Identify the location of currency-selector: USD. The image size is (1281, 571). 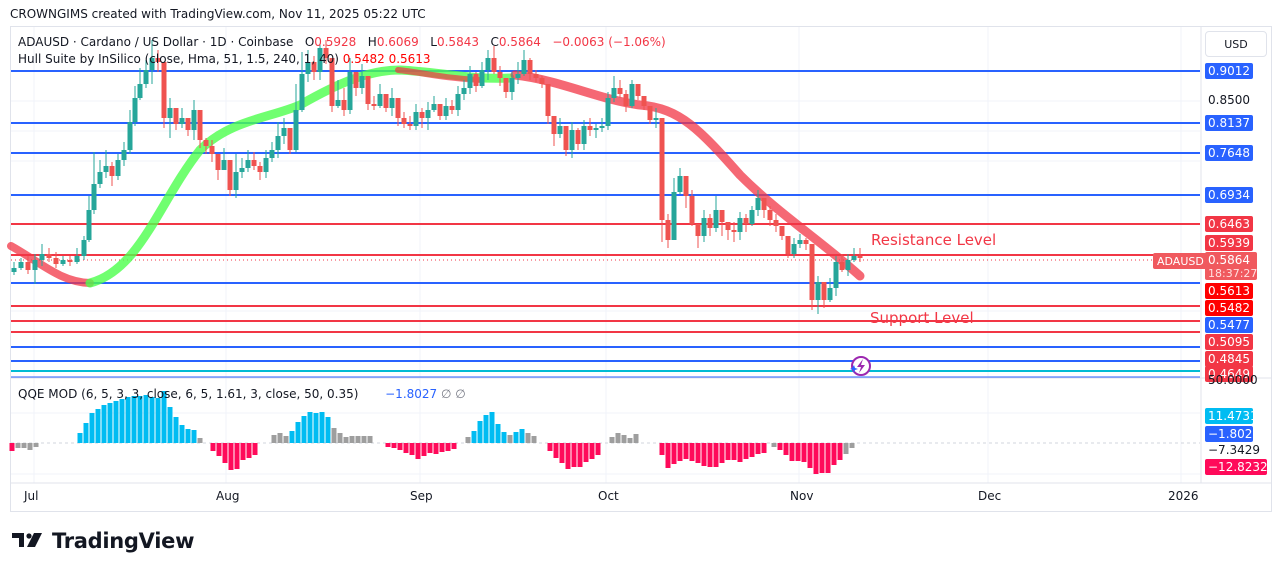
(1236, 44).